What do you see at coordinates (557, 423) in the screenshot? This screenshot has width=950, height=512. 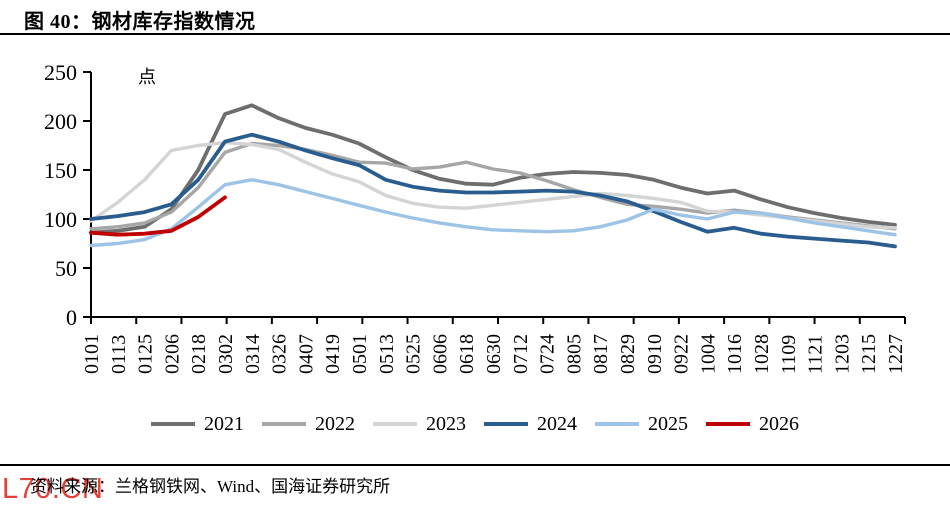 I see `legend-label-2024: 2024` at bounding box center [557, 423].